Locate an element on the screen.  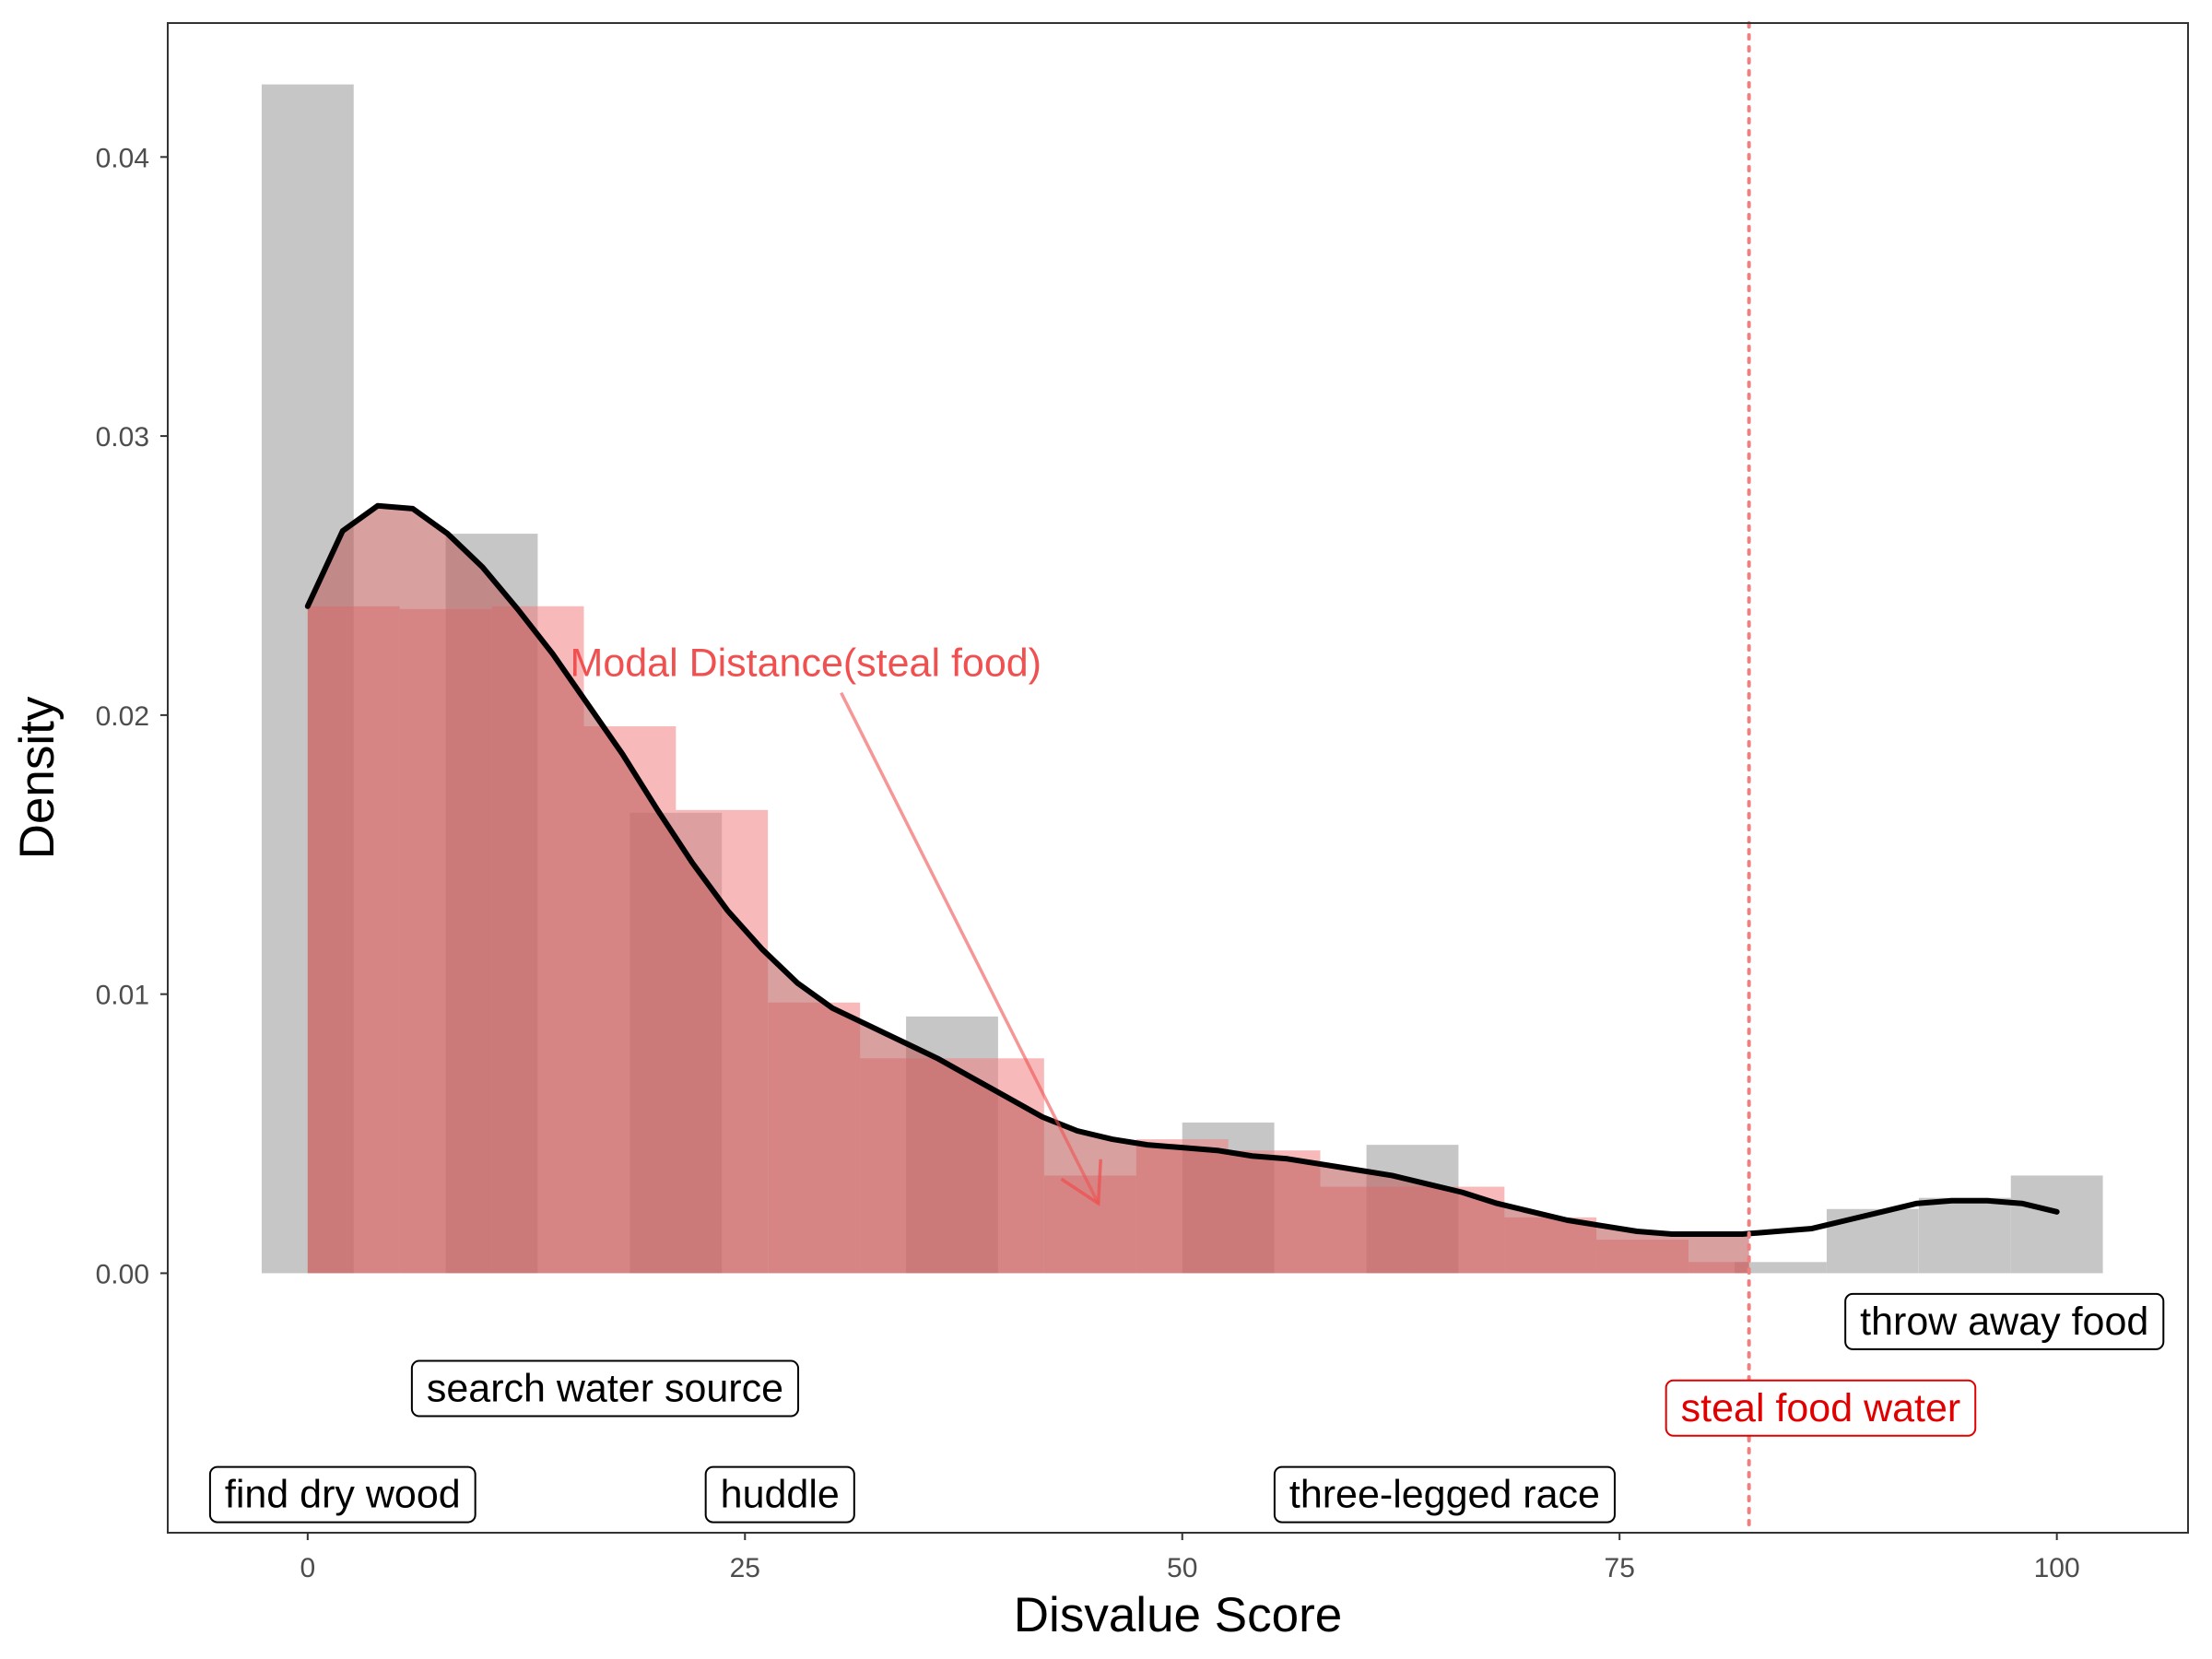
y-tick-label: 0.03 is located at coordinates (122, 437).